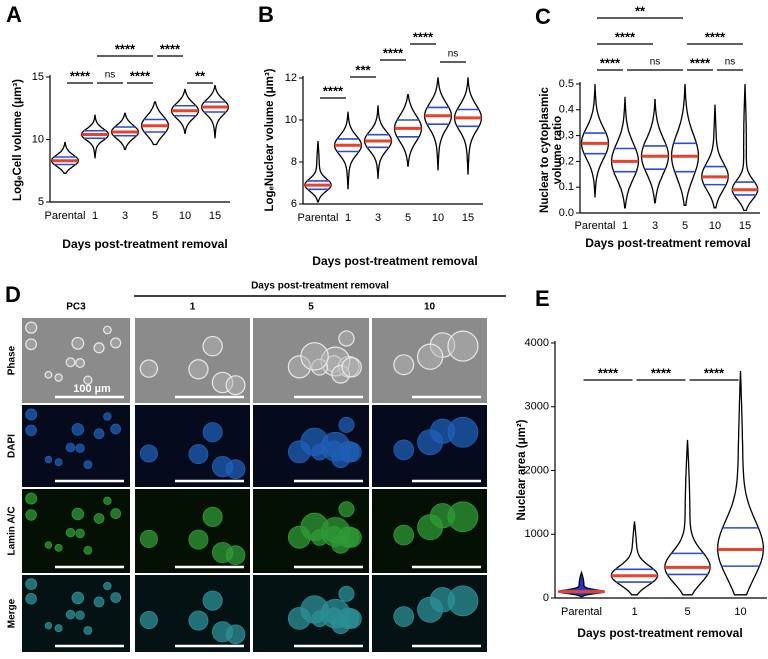 Image resolution: width=768 pixels, height=659 pixels. Describe the element at coordinates (543, 16) in the screenshot. I see `panel-letter: C` at that location.